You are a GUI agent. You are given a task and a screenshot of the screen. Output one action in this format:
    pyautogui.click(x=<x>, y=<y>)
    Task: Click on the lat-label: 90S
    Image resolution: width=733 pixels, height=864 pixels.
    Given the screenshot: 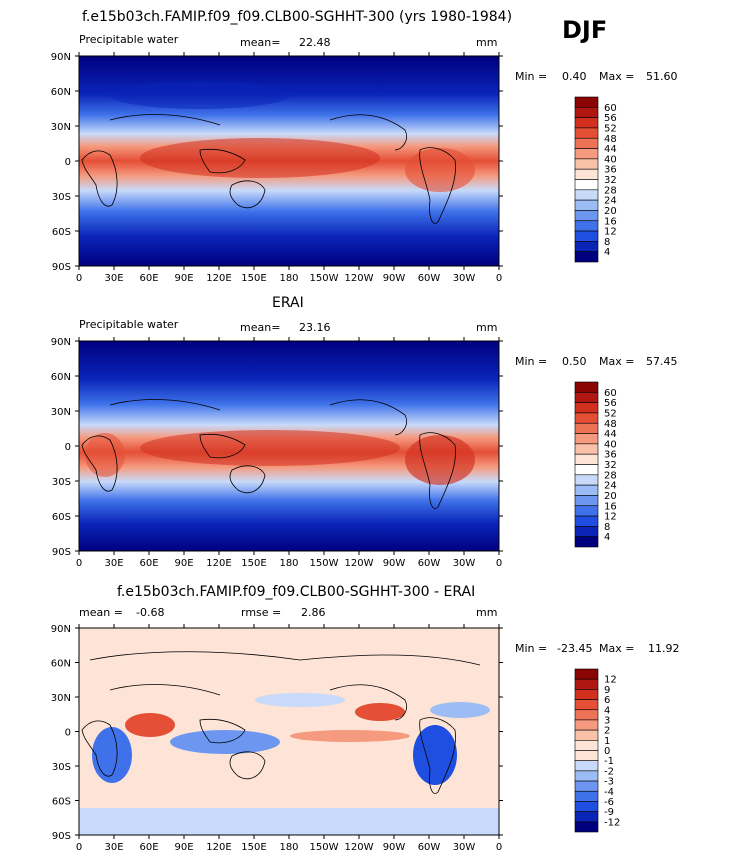 What is the action you would take?
    pyautogui.click(x=61, y=267)
    